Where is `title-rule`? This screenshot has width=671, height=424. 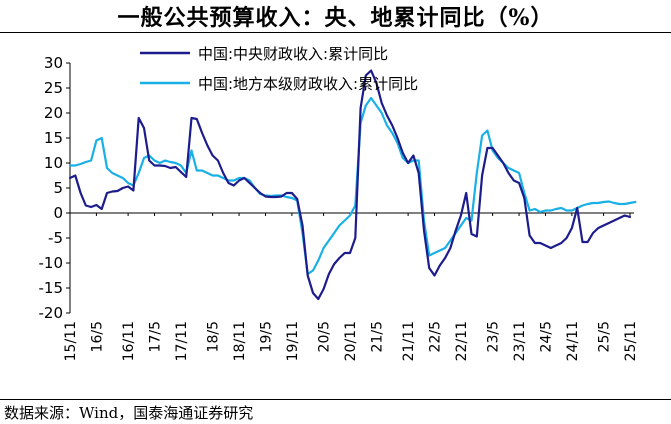 title-rule is located at coordinates (335, 32).